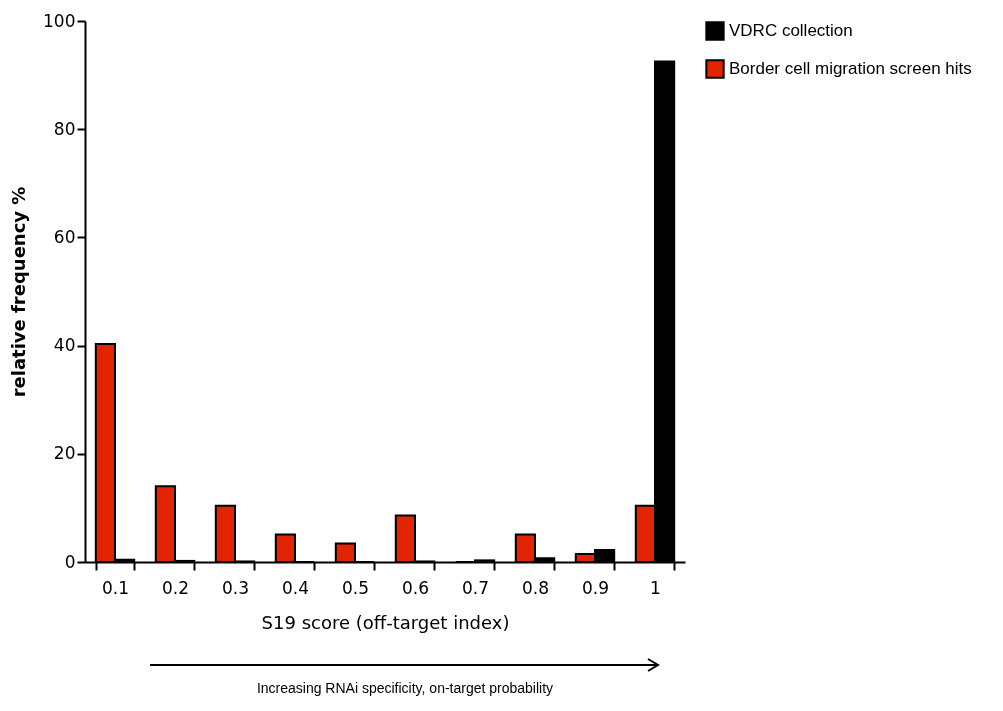  I want to click on y-tick-label: 100, so click(59, 20).